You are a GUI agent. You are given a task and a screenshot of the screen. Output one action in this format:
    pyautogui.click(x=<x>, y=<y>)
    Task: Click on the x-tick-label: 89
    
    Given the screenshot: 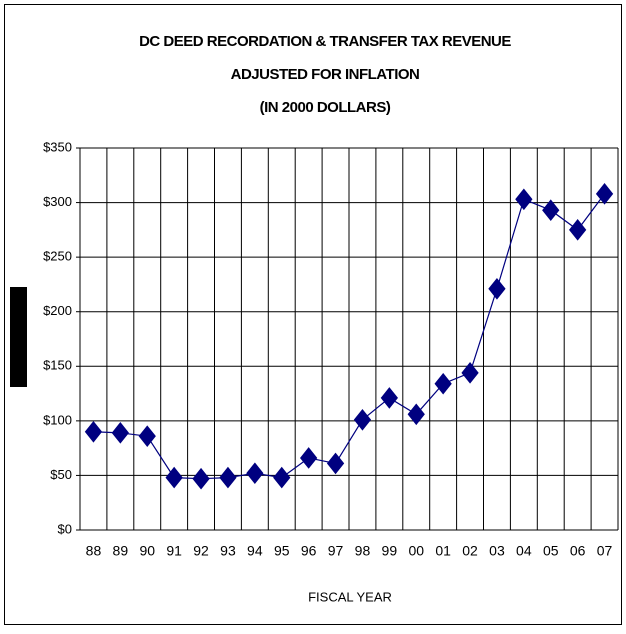 What is the action you would take?
    pyautogui.click(x=121, y=551)
    